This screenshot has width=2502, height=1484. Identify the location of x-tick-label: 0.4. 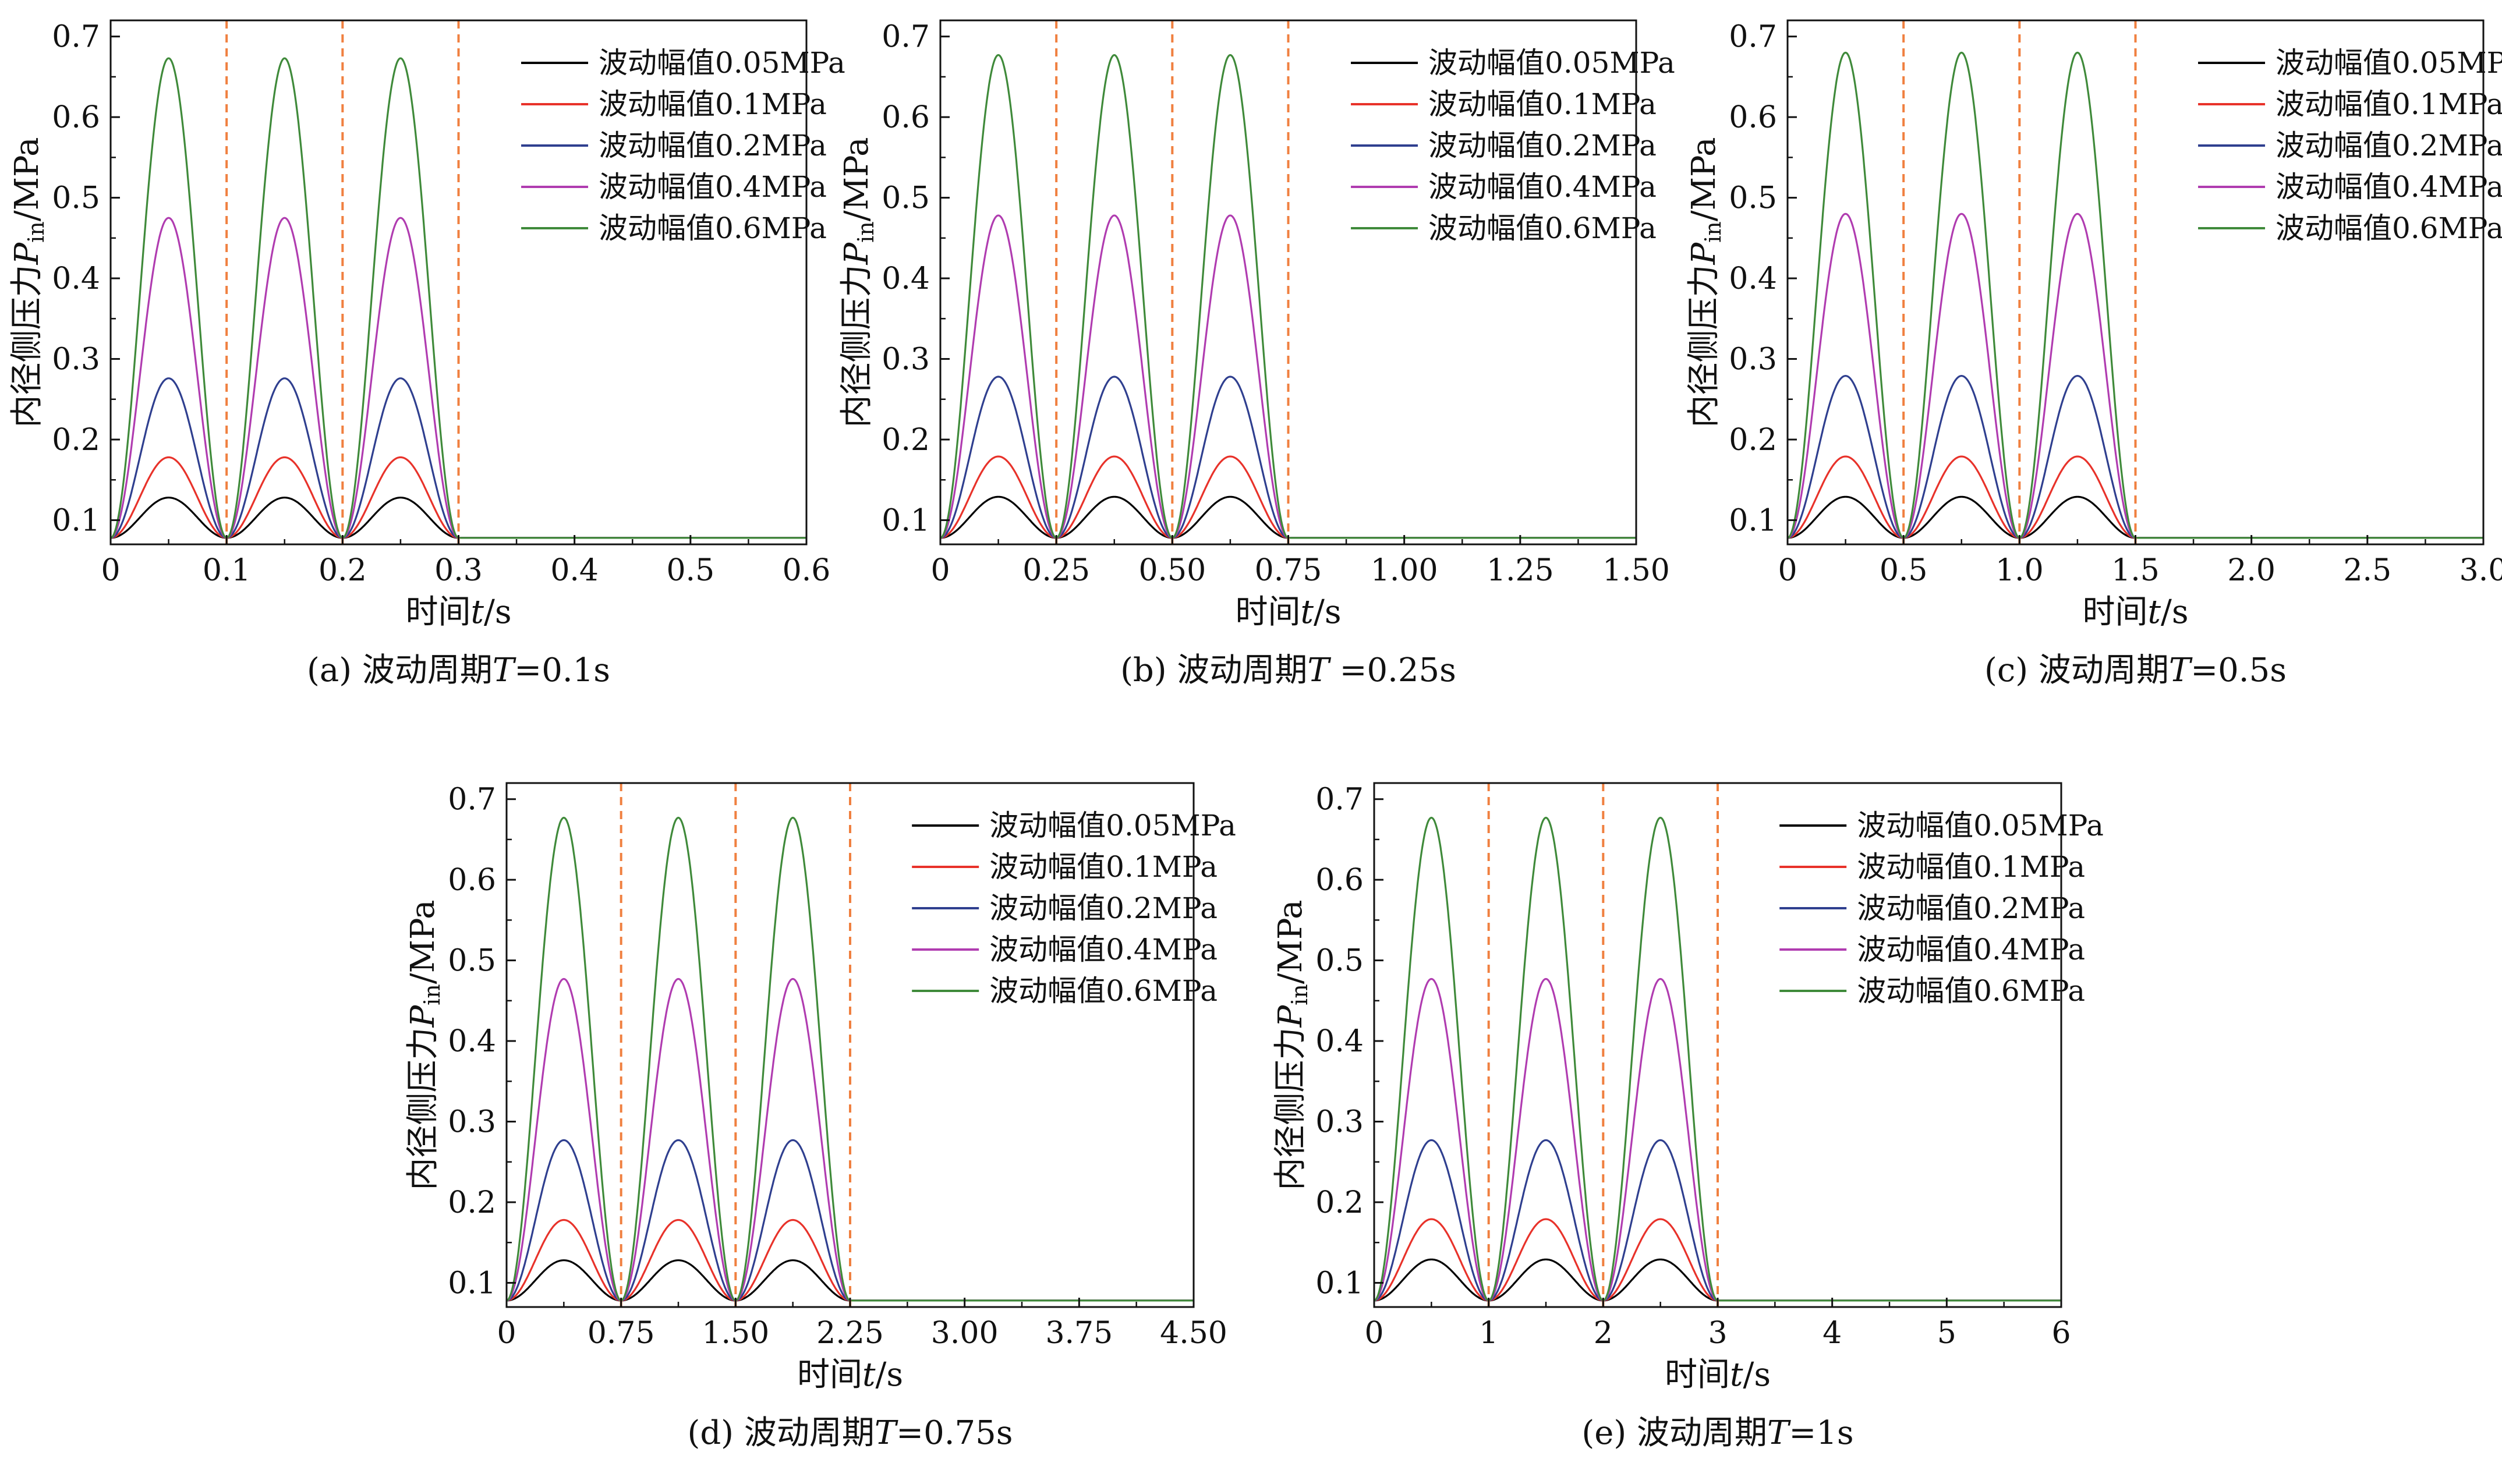
(574, 570).